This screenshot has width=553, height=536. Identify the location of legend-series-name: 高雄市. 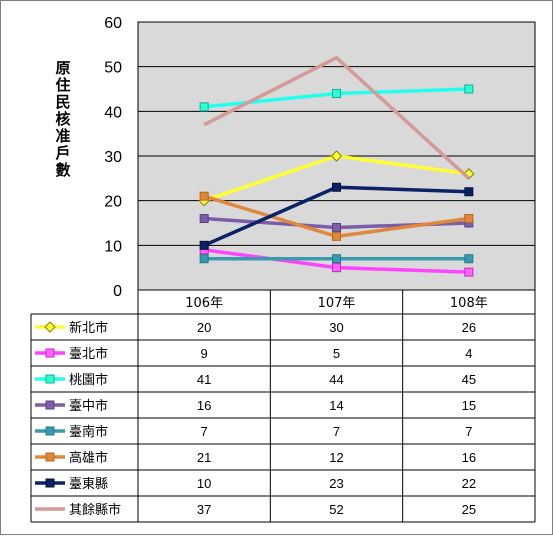
(88, 458).